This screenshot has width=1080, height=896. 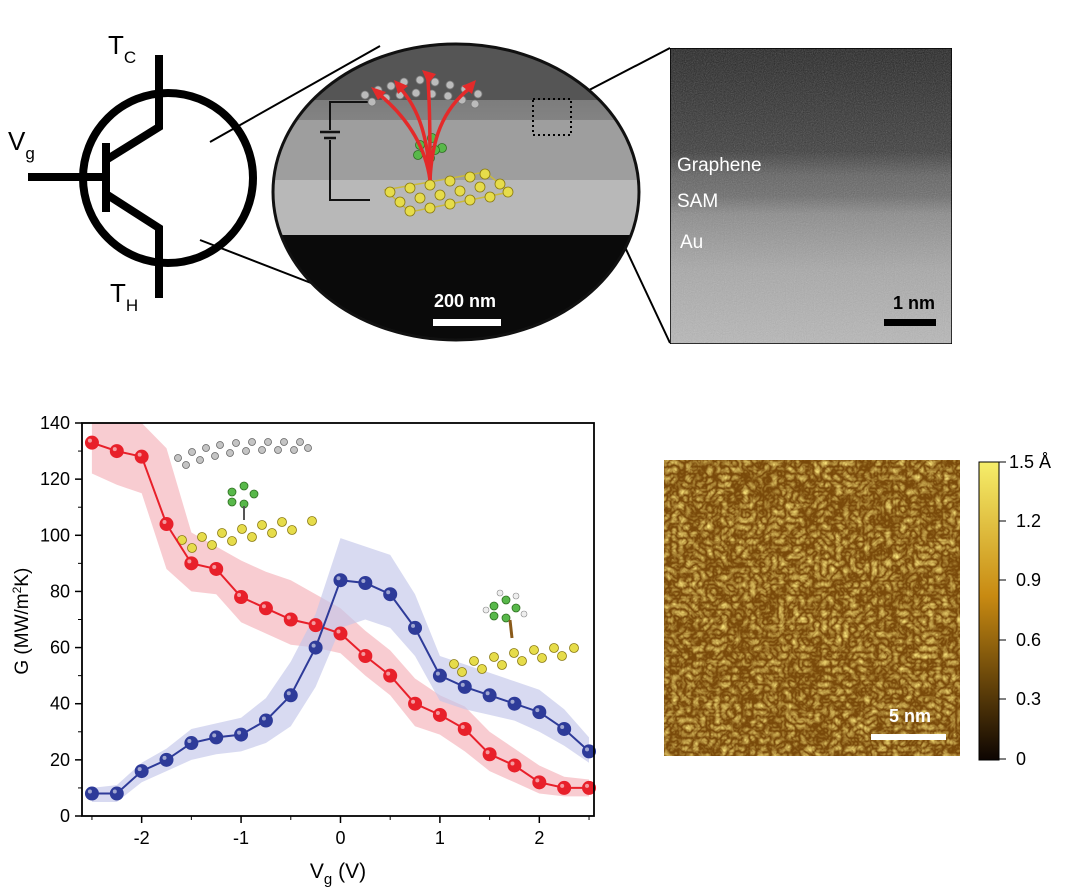 I want to click on y-tick-label: 60, so click(x=60, y=648).